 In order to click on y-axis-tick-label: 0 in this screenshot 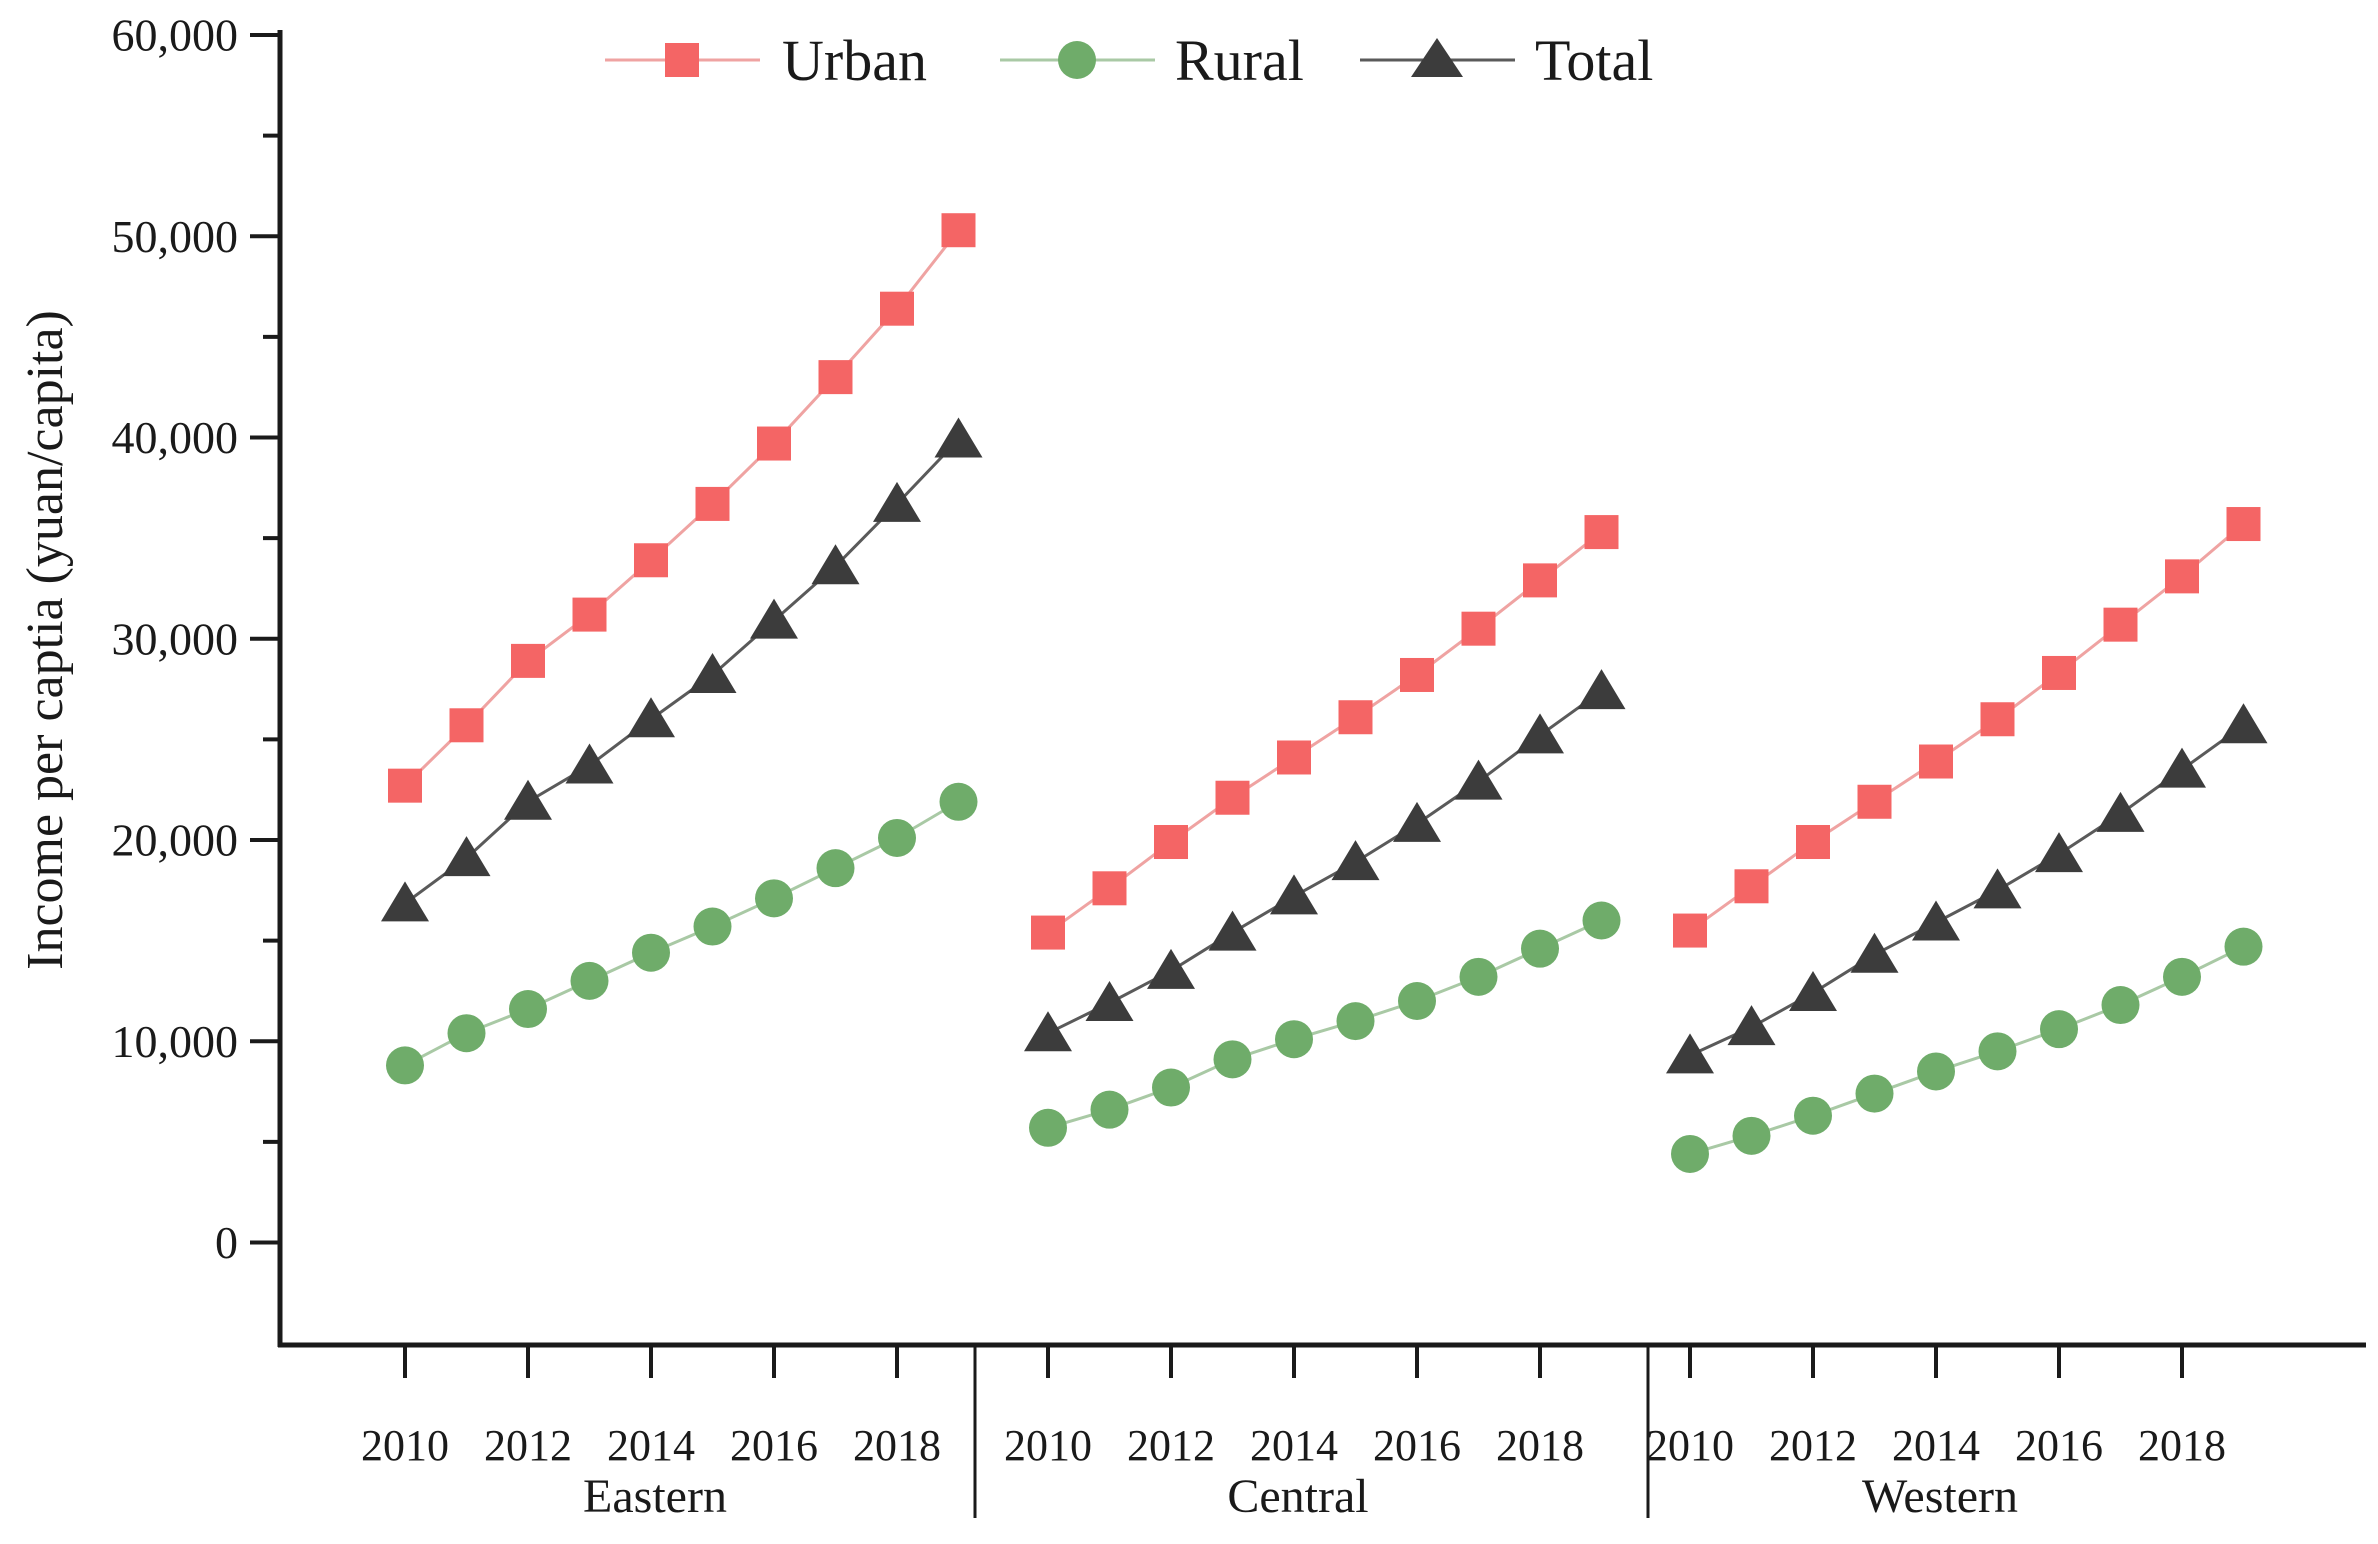, I will do `click(226, 1242)`.